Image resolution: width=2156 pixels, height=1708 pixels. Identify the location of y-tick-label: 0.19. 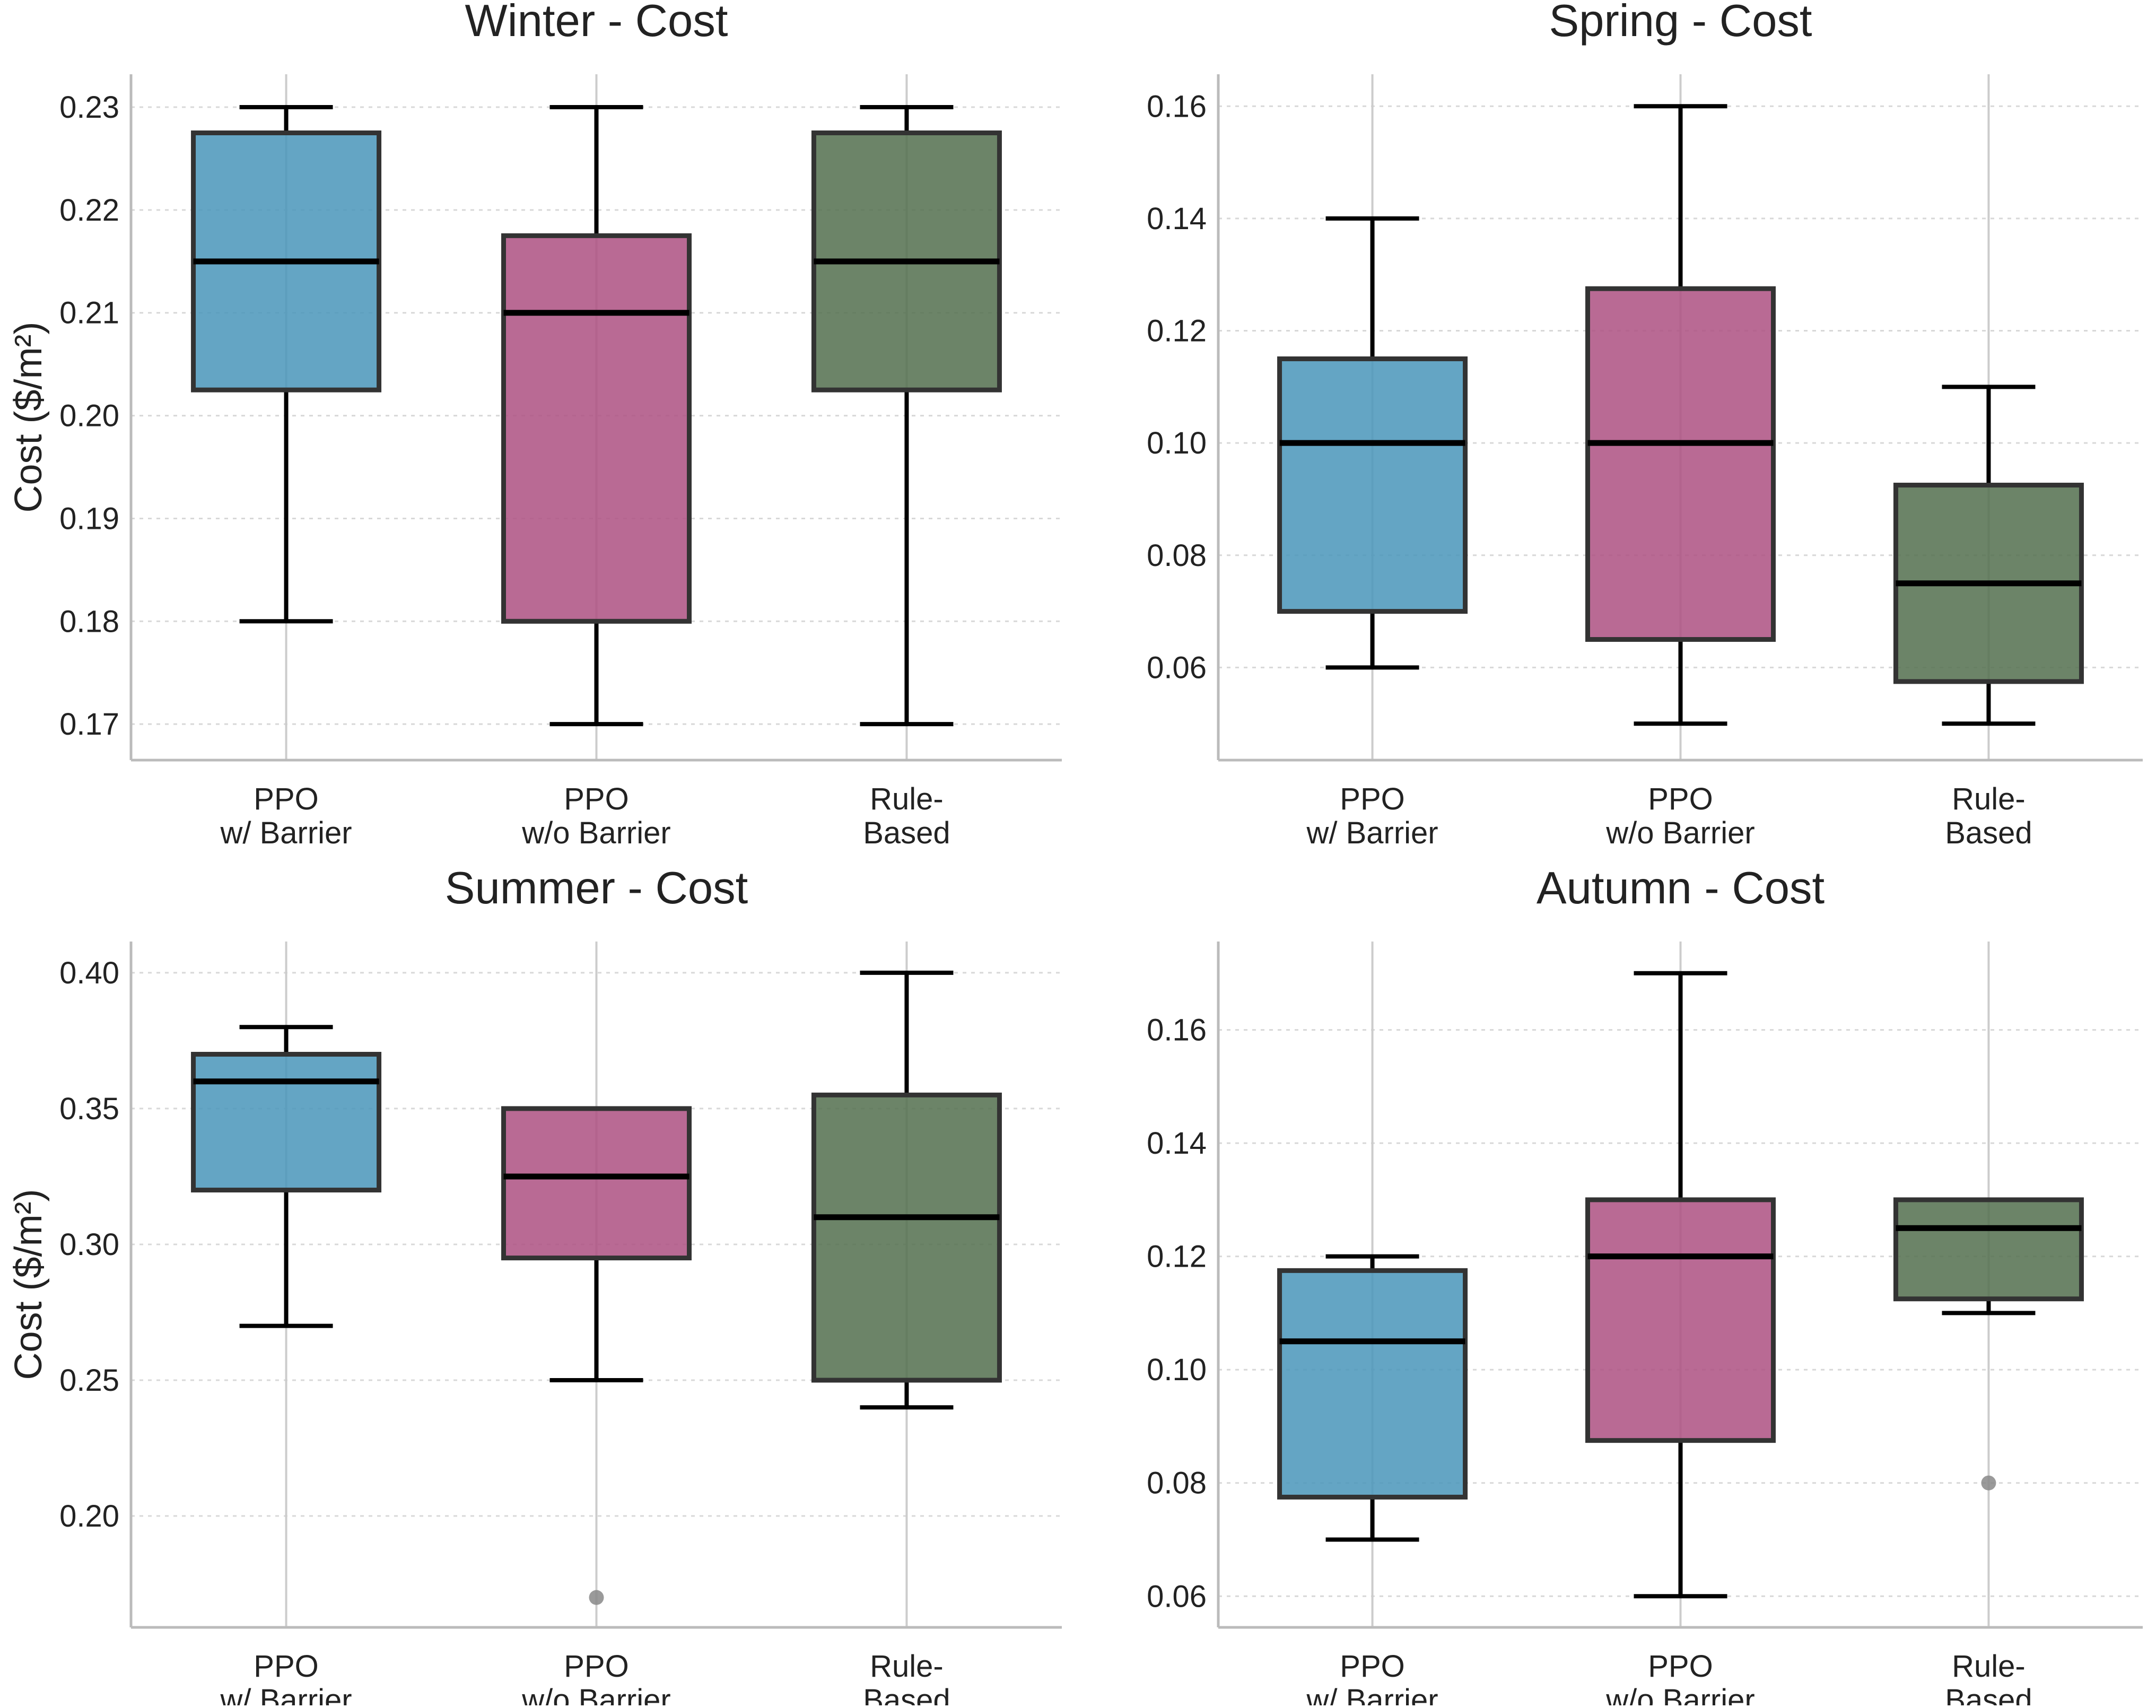
(89, 518).